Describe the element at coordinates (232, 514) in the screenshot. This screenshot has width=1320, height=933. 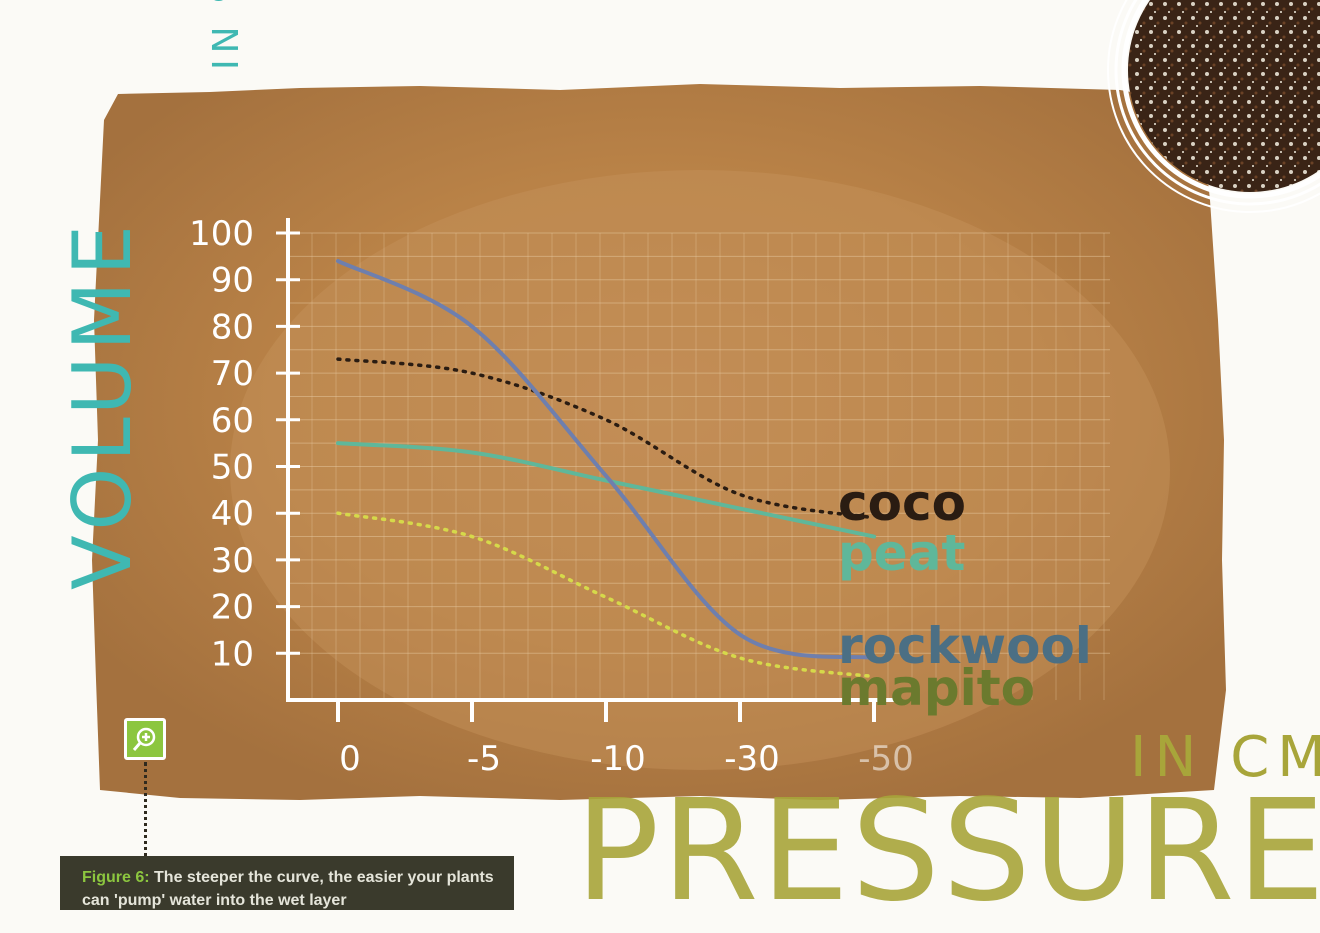
I see `y-tick-label: 40` at that location.